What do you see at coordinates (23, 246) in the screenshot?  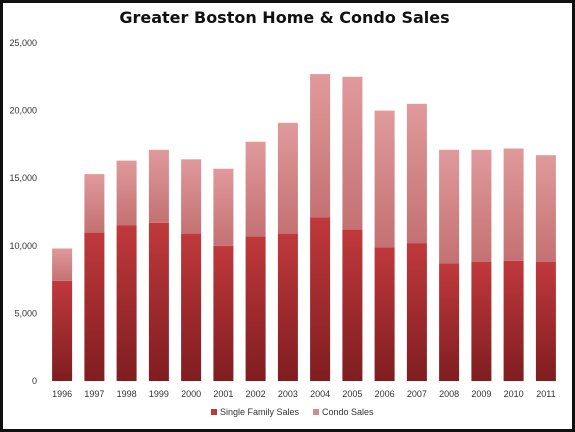 I see `y-tick-label: 10,000` at bounding box center [23, 246].